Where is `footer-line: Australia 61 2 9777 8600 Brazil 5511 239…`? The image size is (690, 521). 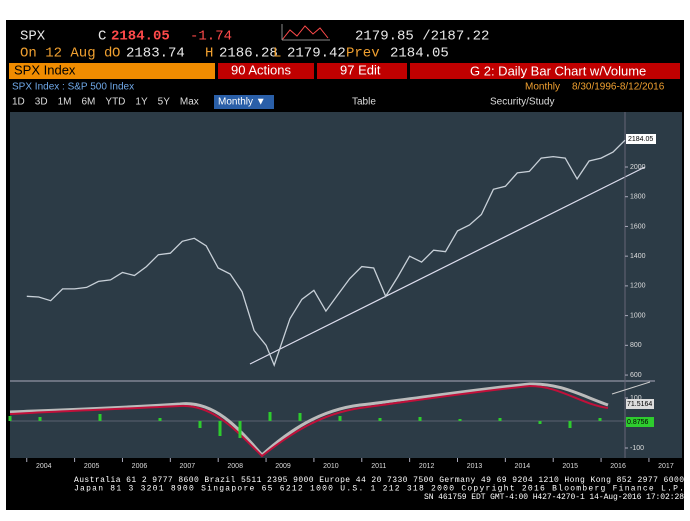 footer-line: Australia 61 2 9777 8600 Brazil 5511 239… is located at coordinates (379, 480).